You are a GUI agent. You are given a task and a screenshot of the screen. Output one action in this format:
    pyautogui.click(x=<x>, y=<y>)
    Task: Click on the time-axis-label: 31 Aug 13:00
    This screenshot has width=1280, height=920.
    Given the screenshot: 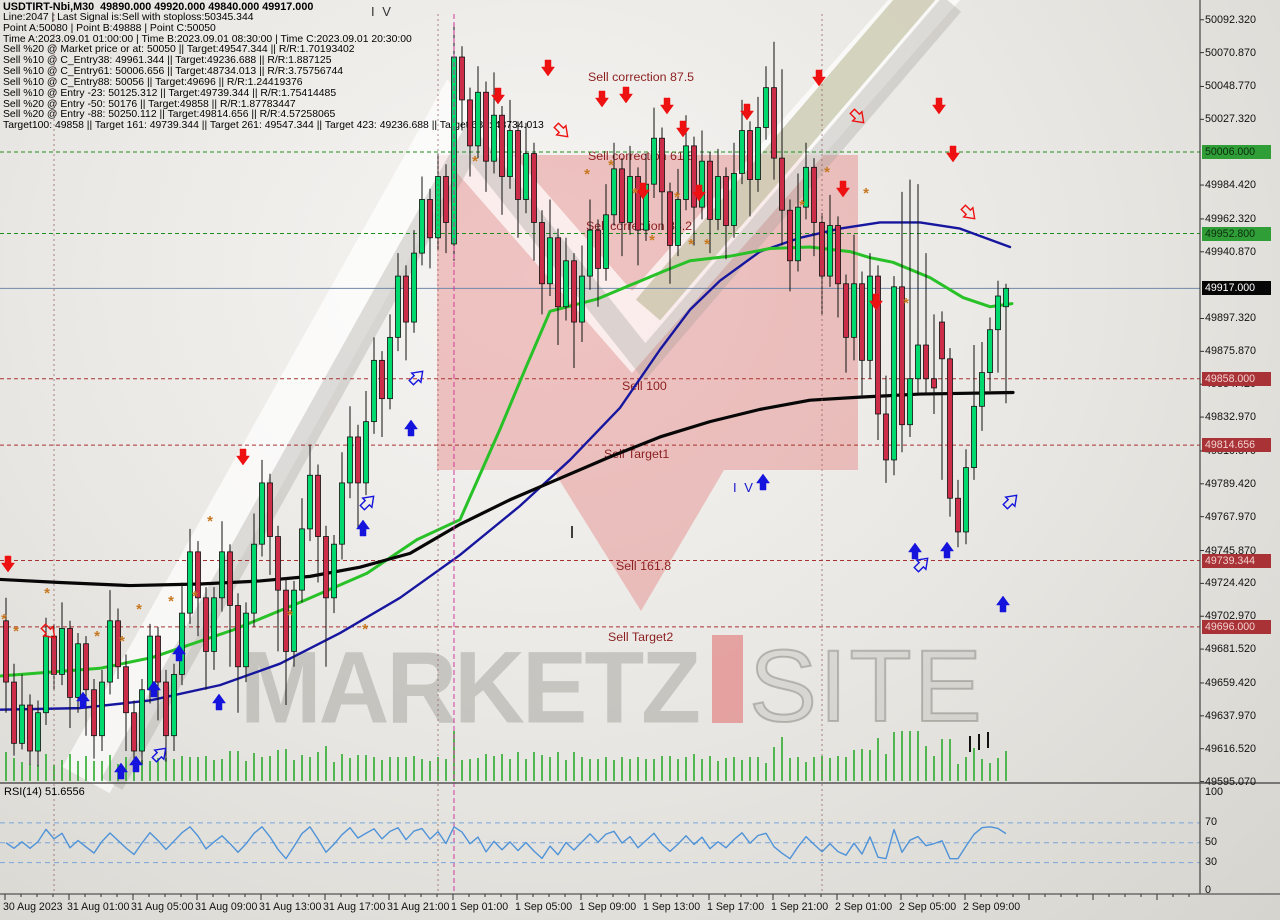 What is the action you would take?
    pyautogui.click(x=290, y=907)
    